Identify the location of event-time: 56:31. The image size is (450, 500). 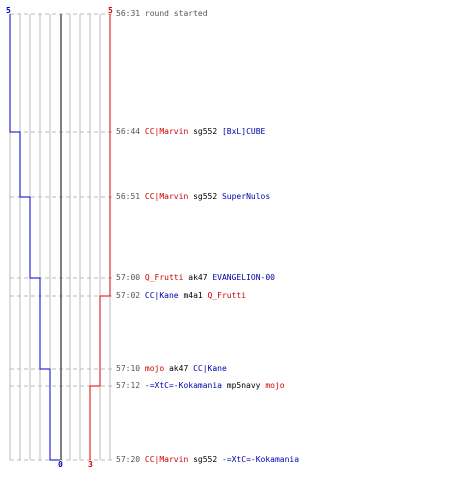
(130, 13).